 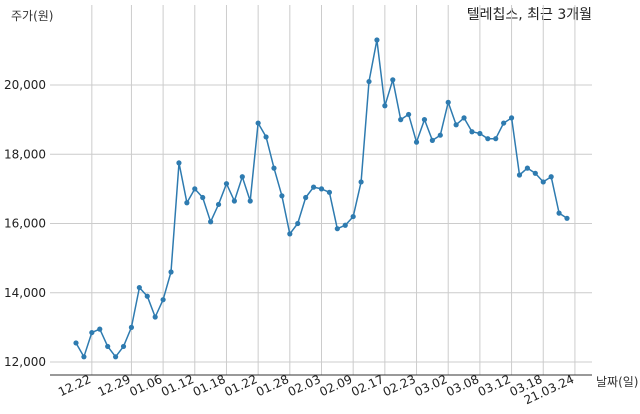 I want to click on y-tick-label: 14,000, so click(x=25, y=293).